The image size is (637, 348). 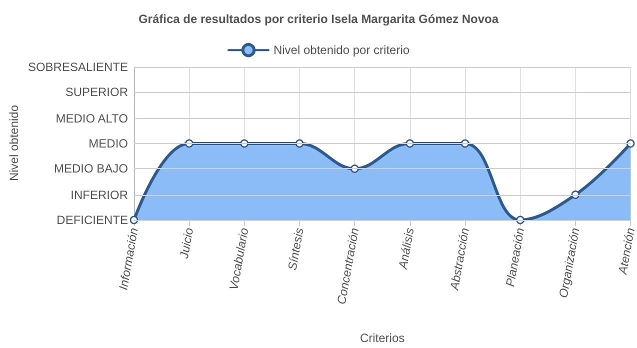 I want to click on x-tick-label: Análisis, so click(x=406, y=248).